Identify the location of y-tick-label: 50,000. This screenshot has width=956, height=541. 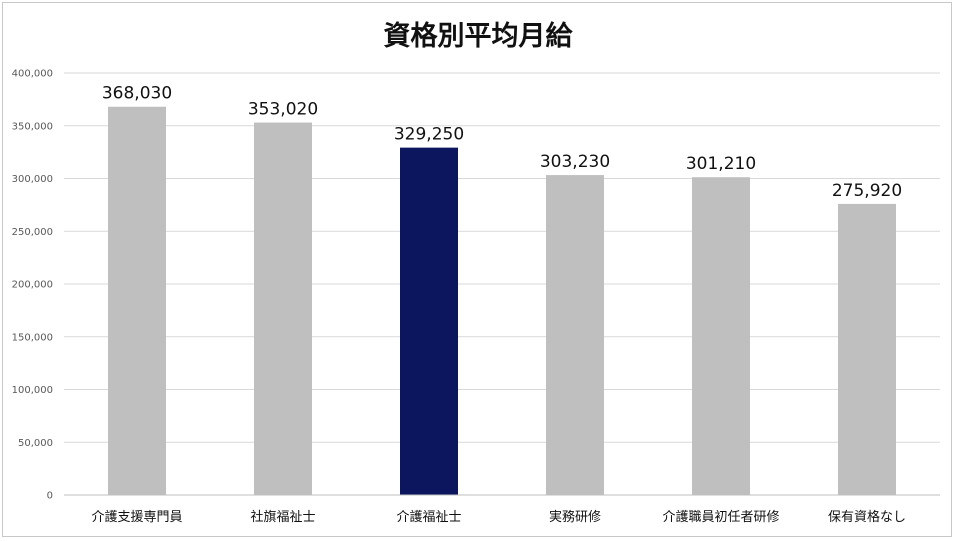
(35, 443).